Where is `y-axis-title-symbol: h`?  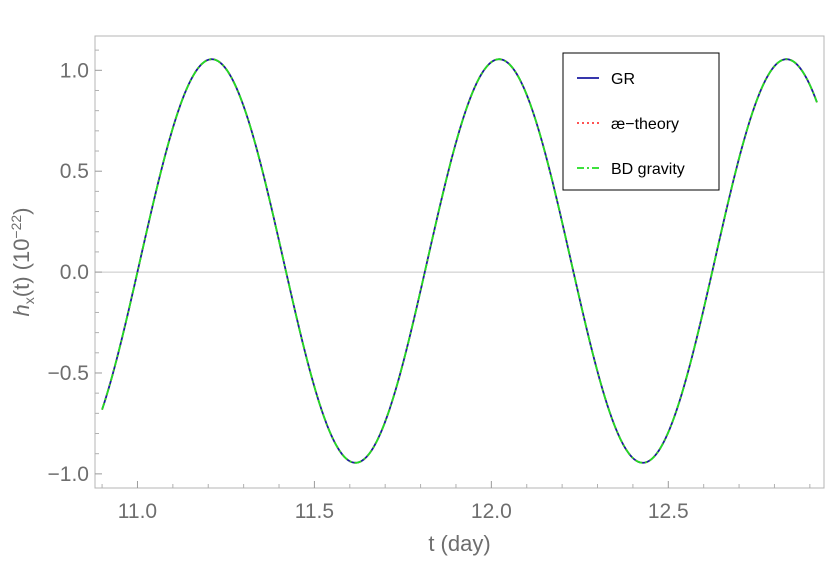
y-axis-title-symbol: h is located at coordinates (21, 310).